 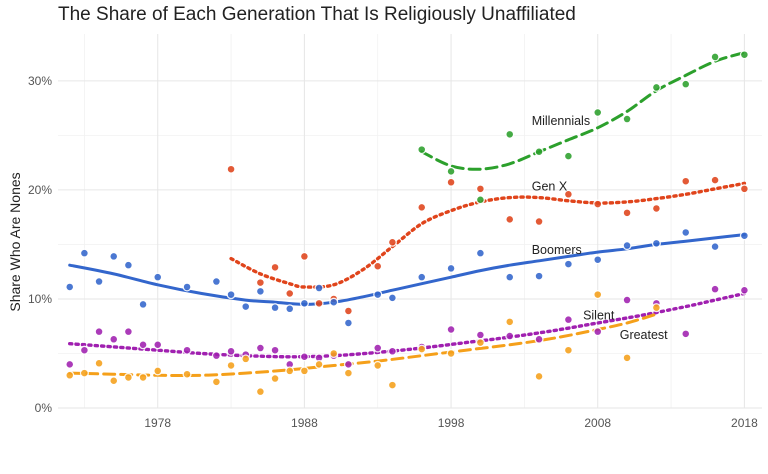 What do you see at coordinates (44, 408) in the screenshot?
I see `y-tick-label: 0%` at bounding box center [44, 408].